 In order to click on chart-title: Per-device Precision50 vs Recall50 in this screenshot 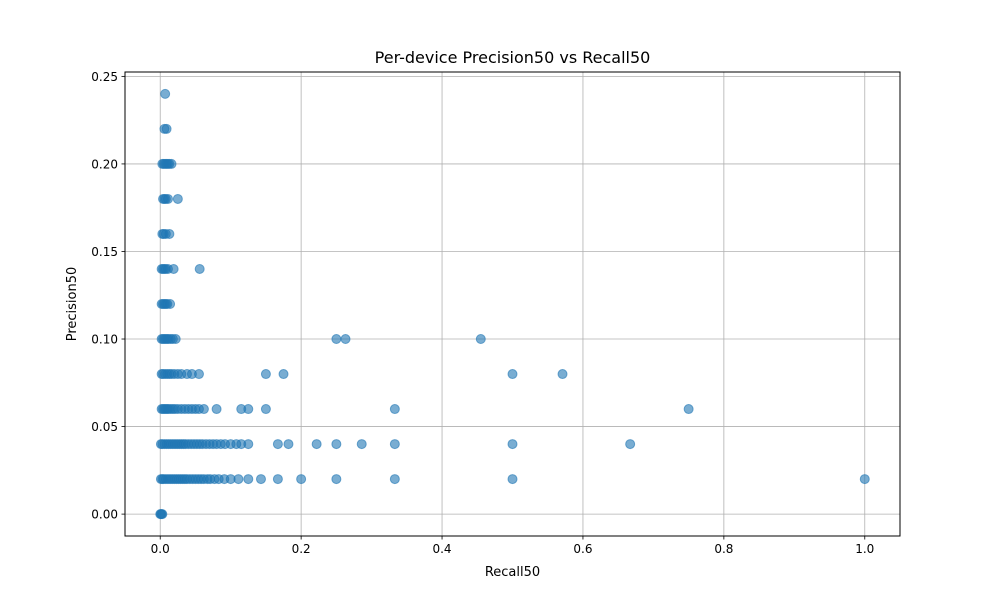, I will do `click(513, 57)`.